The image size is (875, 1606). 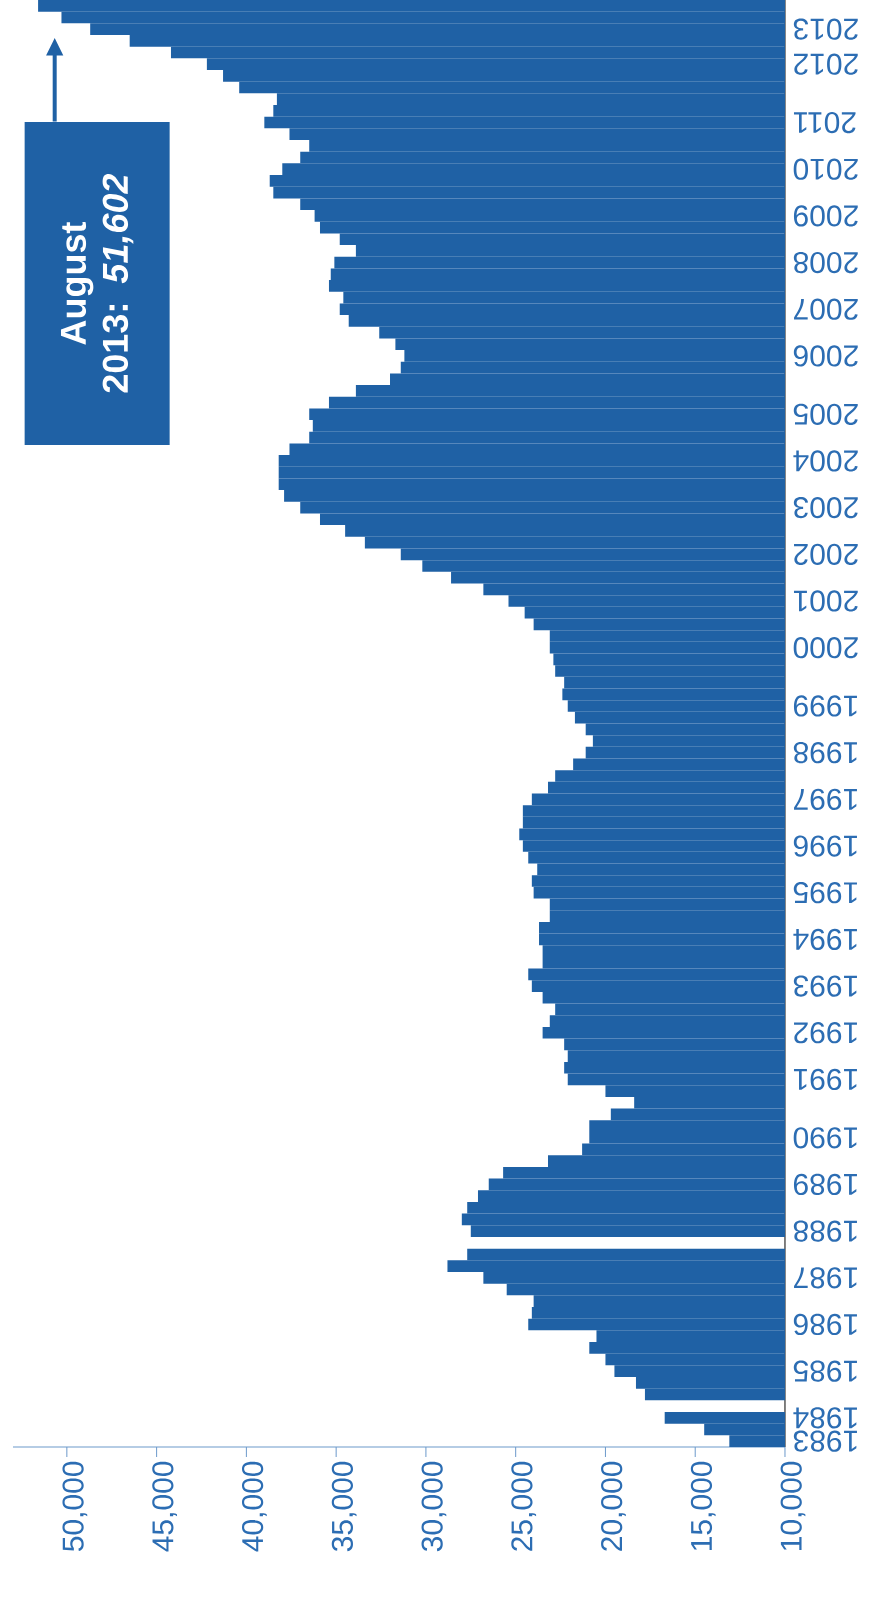 What do you see at coordinates (75, 1506) in the screenshot?
I see `x-tick-label: 50,000` at bounding box center [75, 1506].